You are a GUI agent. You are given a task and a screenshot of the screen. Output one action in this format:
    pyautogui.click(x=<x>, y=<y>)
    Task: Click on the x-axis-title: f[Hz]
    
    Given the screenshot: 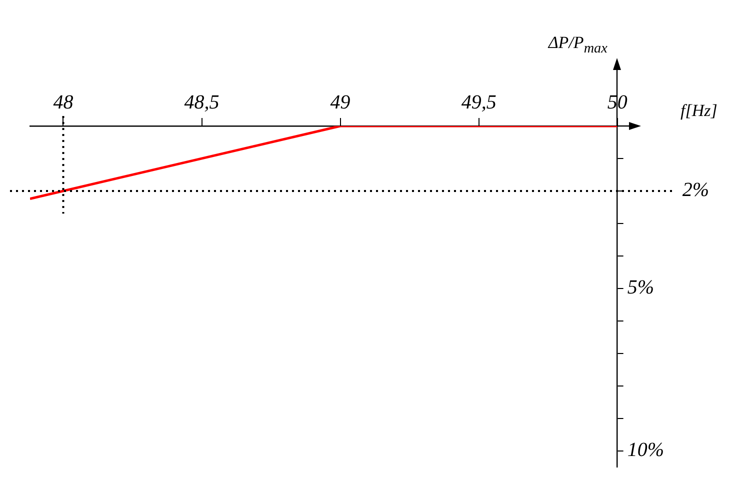 What is the action you would take?
    pyautogui.click(x=699, y=110)
    